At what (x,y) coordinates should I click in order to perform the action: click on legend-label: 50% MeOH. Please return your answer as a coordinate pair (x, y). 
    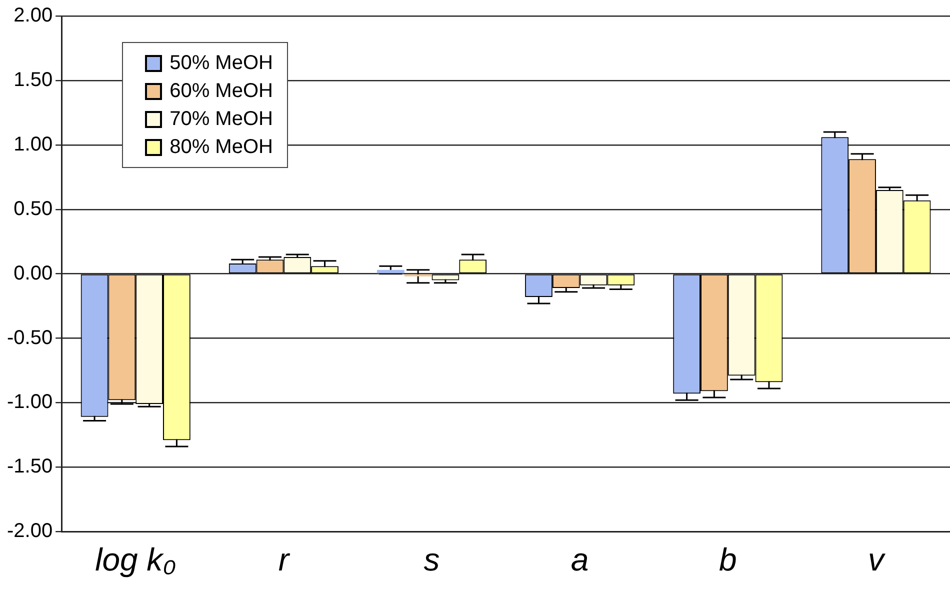
    Looking at the image, I should click on (221, 63).